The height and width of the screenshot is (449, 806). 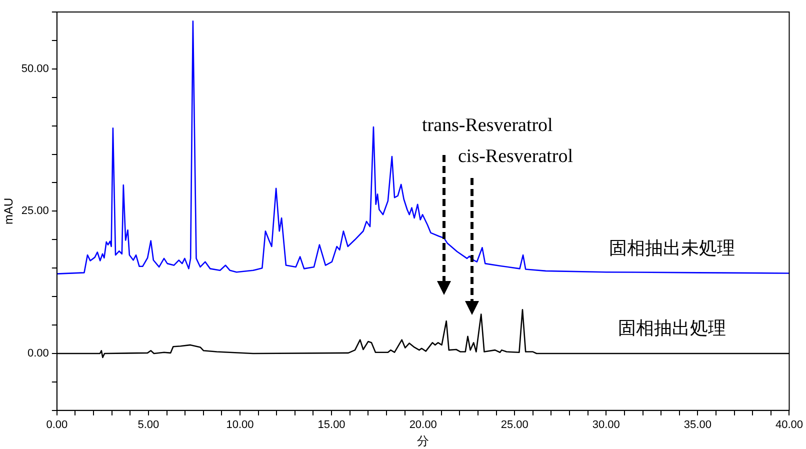 I want to click on x-tick-label: 0.00, so click(x=57, y=425).